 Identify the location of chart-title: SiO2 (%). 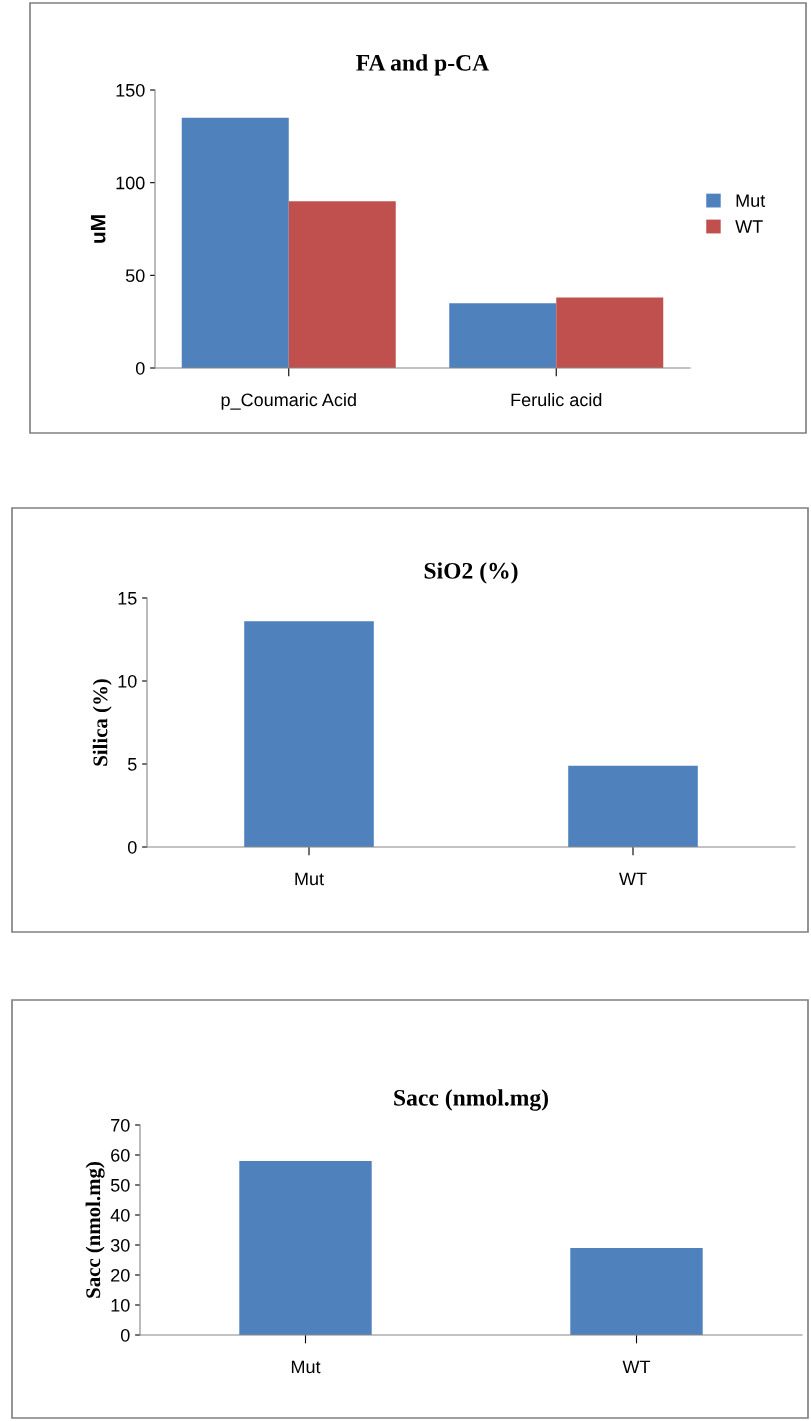
(471, 573).